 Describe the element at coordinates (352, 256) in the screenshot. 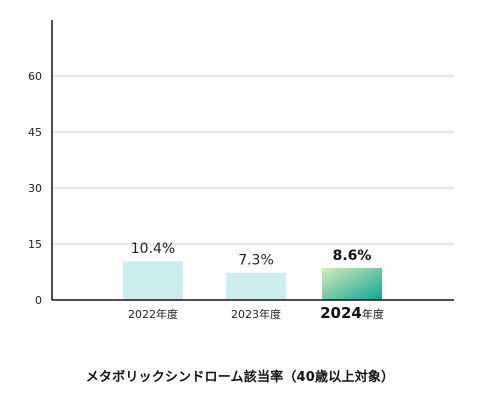

I see `value-label-2024: 8.6%` at that location.